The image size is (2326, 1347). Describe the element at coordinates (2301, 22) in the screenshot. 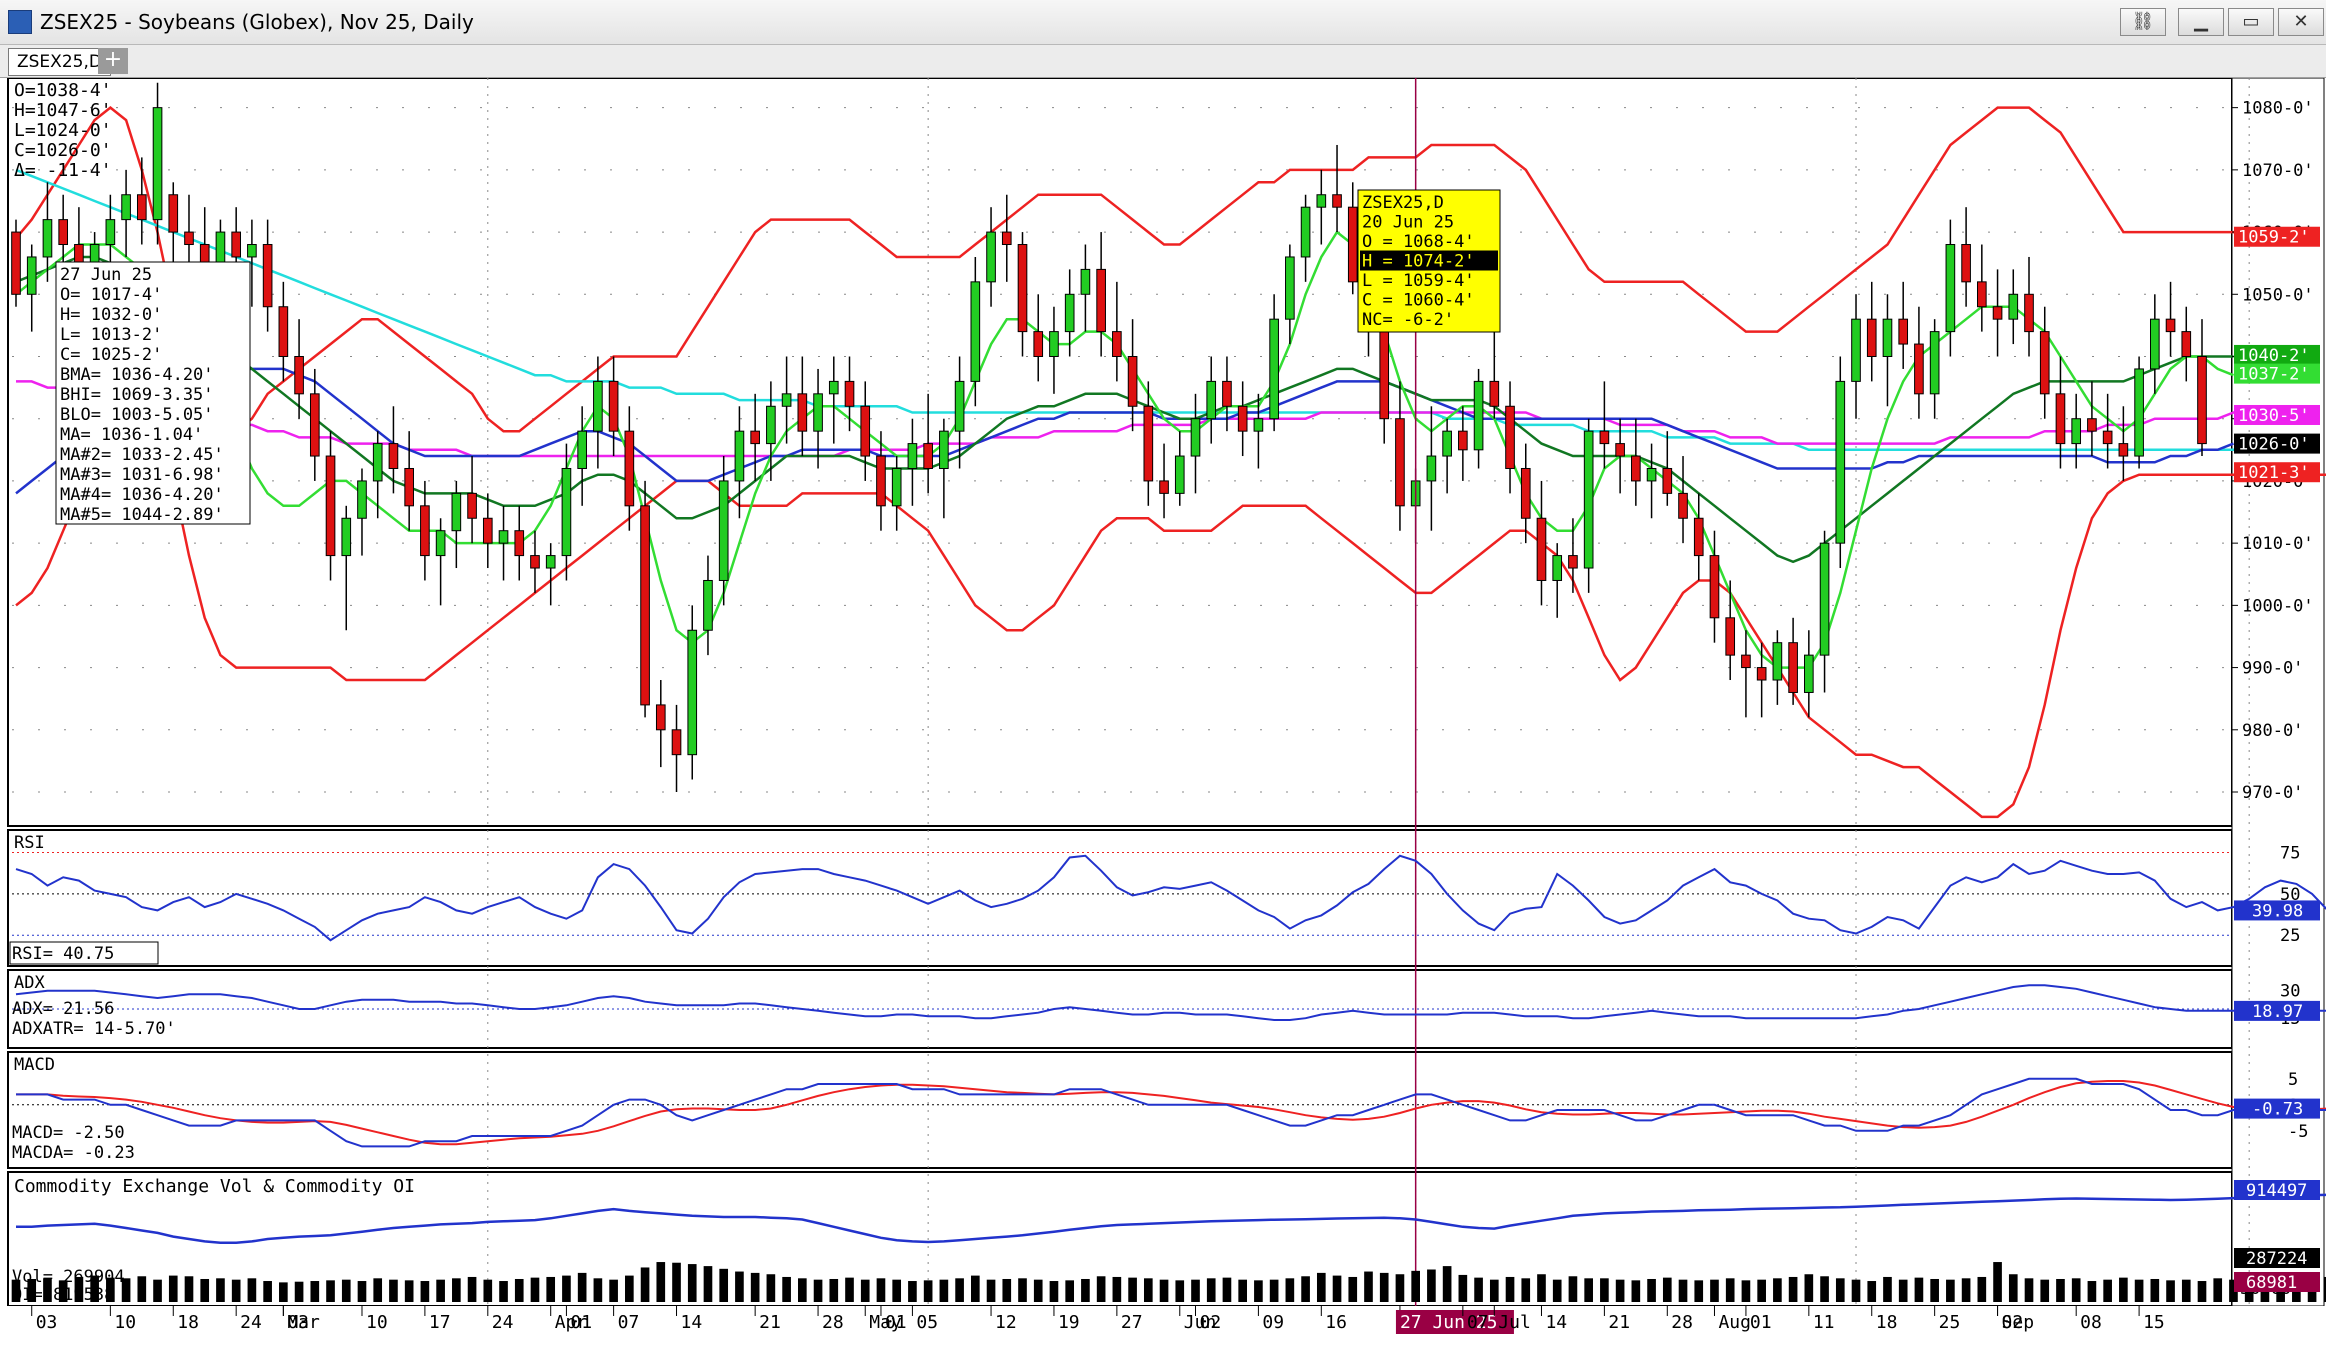

I see `close-button: ✕` at that location.